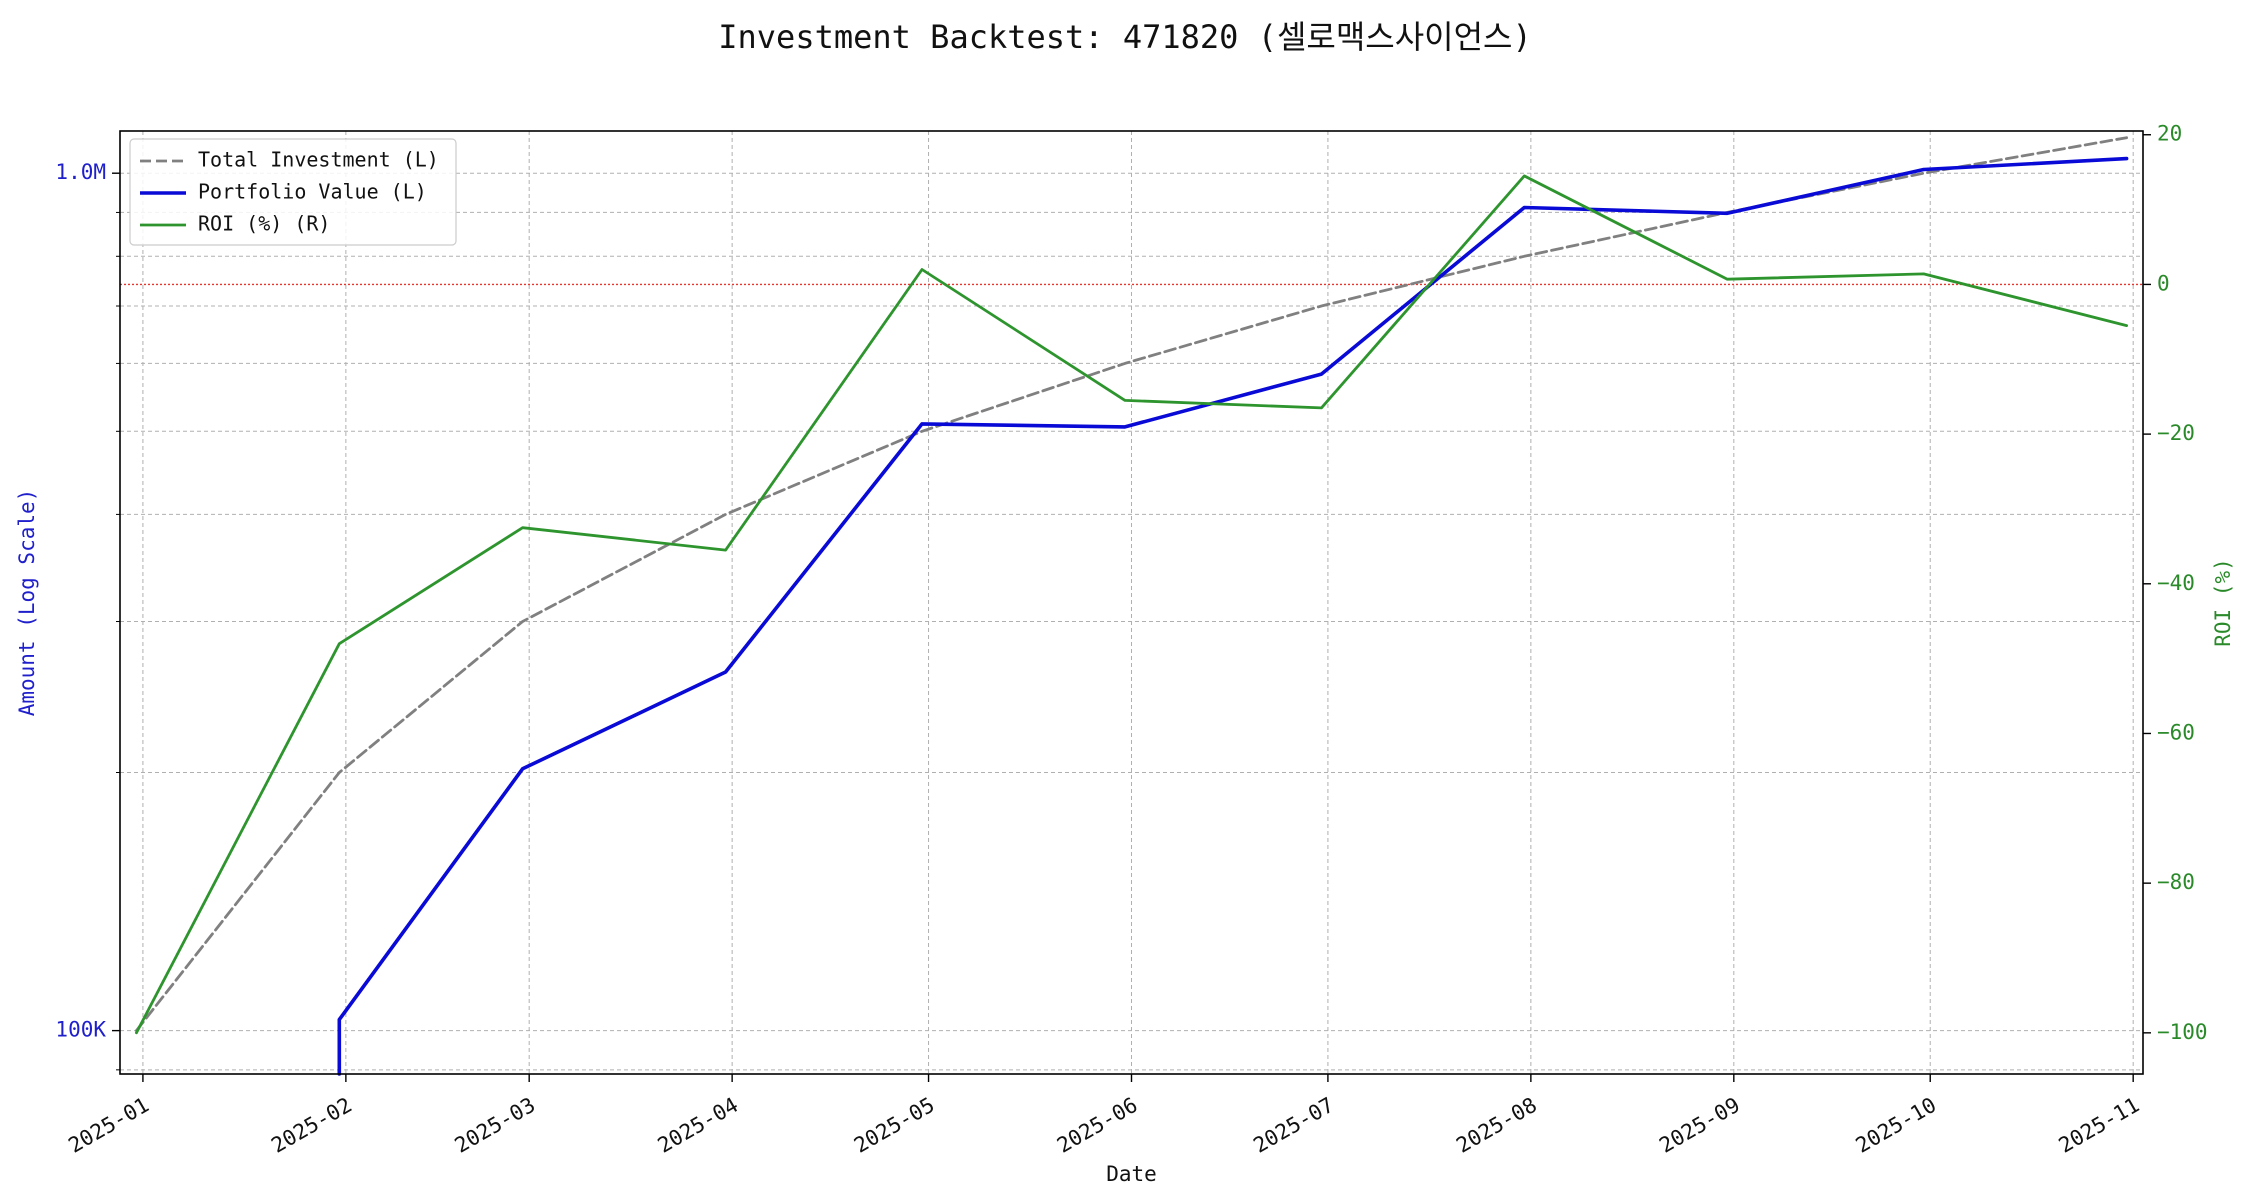 The image size is (2250, 1204). What do you see at coordinates (2223, 602) in the screenshot?
I see `y-axis-right-label: ROI (%)` at bounding box center [2223, 602].